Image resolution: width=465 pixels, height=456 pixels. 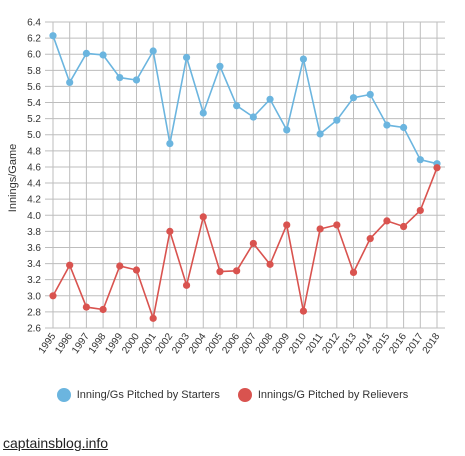 I want to click on y-tick-label: 5.4, so click(x=34, y=103).